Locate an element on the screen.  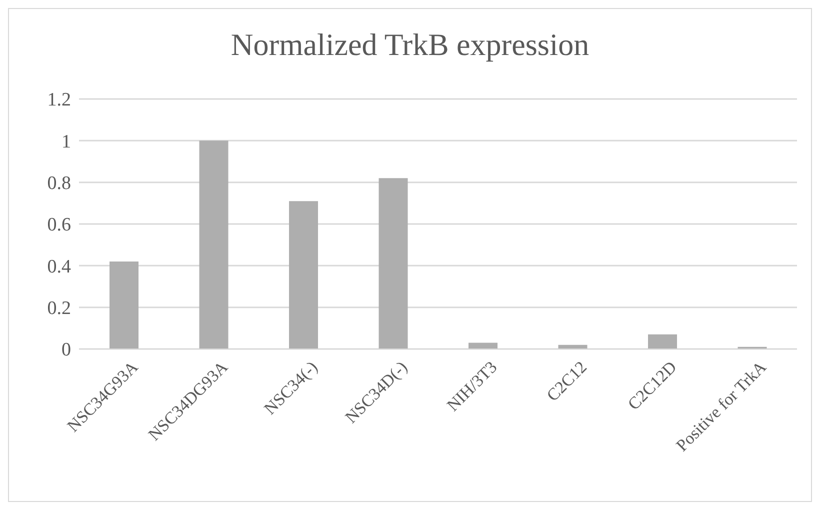
y-tick-label: 0.8 is located at coordinates (59, 183).